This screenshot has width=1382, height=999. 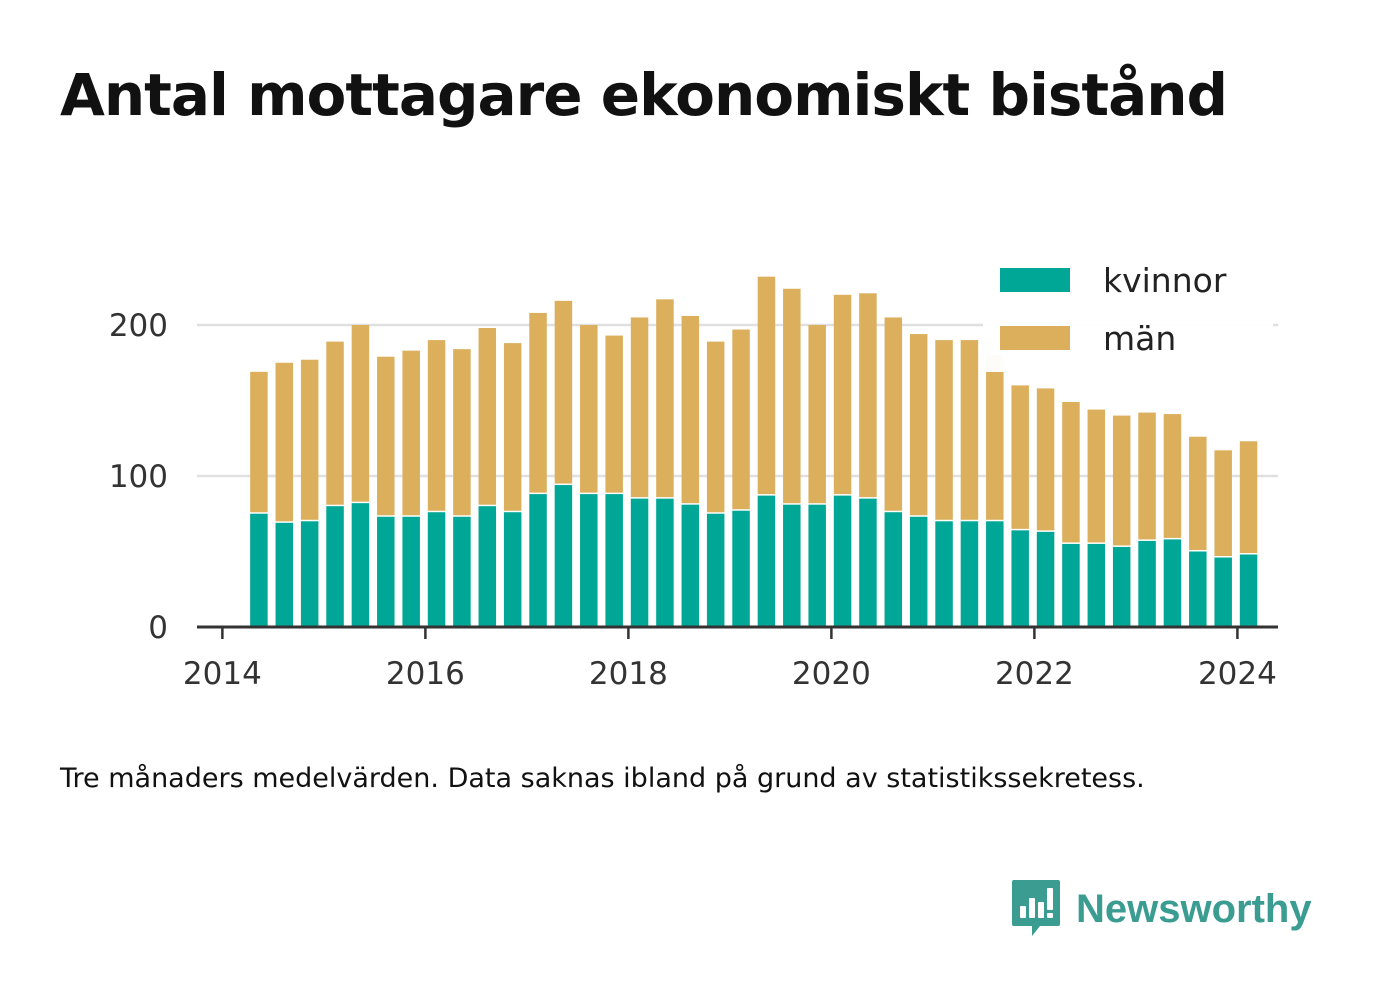 What do you see at coordinates (138, 477) in the screenshot?
I see `y-tick-label: 100` at bounding box center [138, 477].